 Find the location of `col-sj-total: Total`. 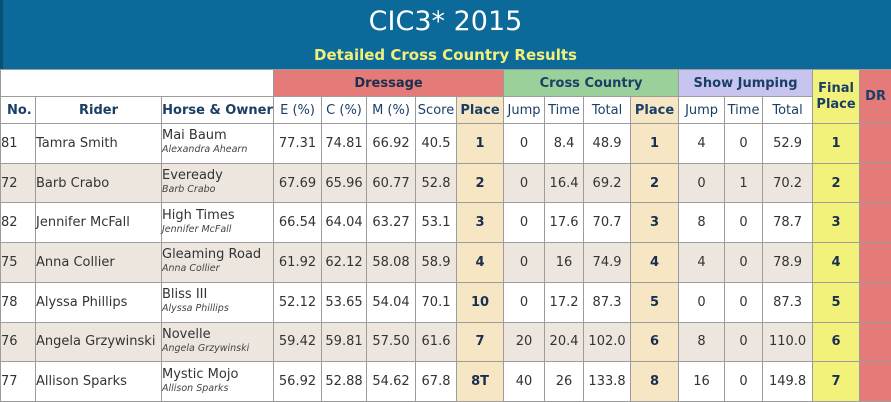

col-sj-total: Total is located at coordinates (788, 110).